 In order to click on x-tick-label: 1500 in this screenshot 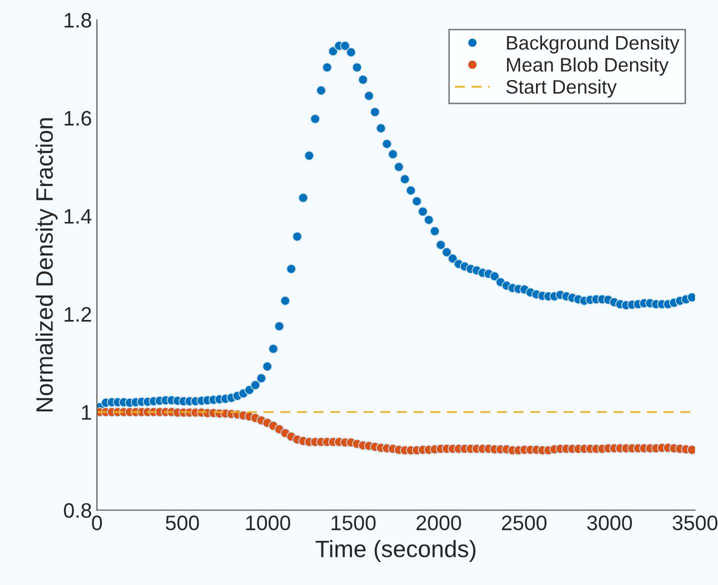, I will do `click(354, 523)`.